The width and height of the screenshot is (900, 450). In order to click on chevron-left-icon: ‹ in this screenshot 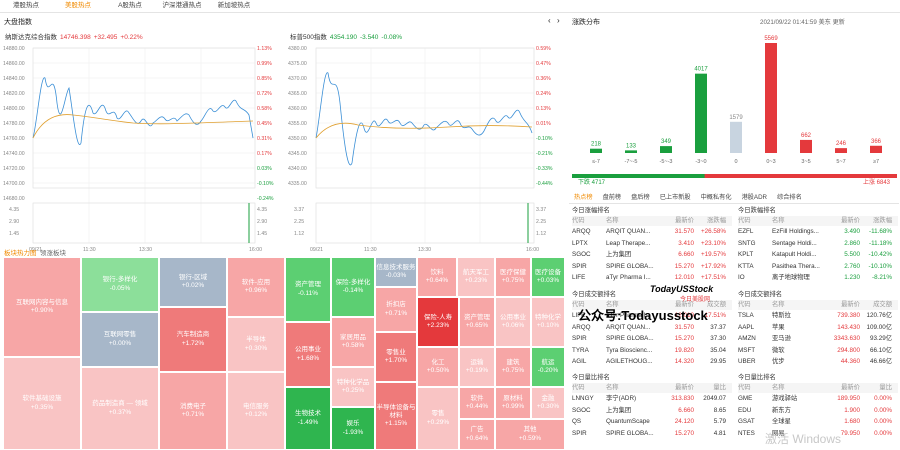, I will do `click(549, 20)`.